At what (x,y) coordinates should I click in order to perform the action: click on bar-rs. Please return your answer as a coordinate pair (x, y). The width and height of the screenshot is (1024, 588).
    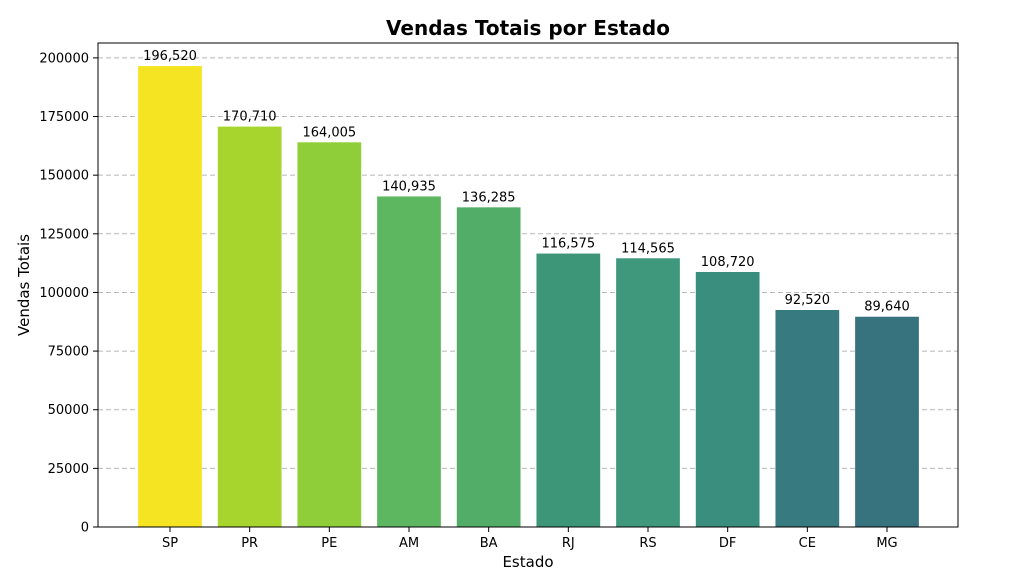
    Looking at the image, I should click on (648, 392).